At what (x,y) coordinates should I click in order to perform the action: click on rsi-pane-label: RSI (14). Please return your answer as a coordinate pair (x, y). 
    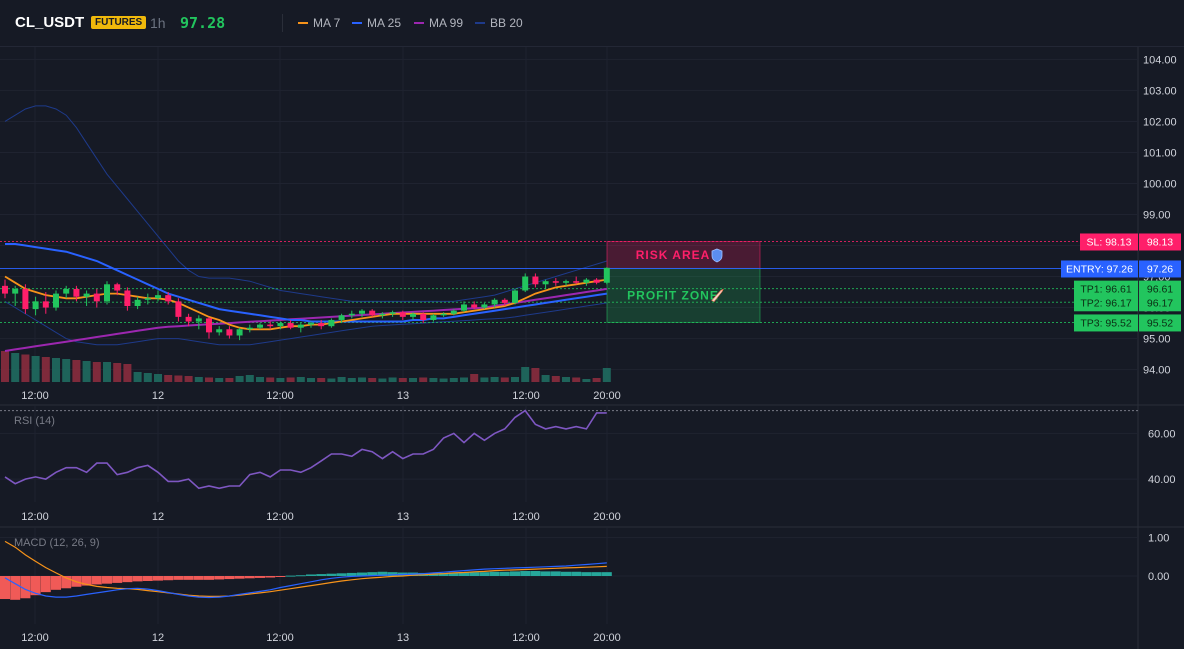
    Looking at the image, I should click on (34, 421).